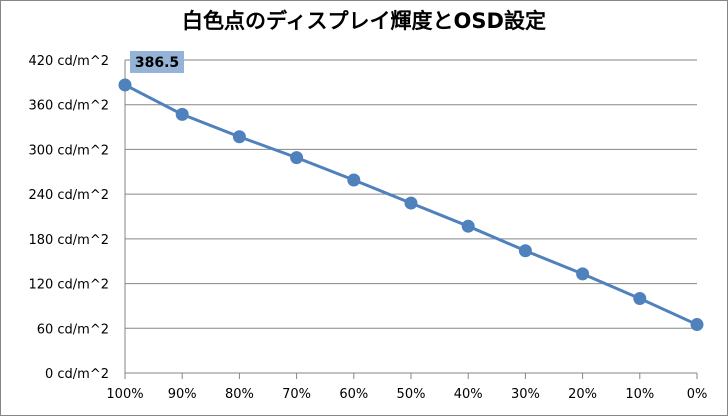 The image size is (728, 416). I want to click on y-tick-label: 120 cd/m^2, so click(68, 285).